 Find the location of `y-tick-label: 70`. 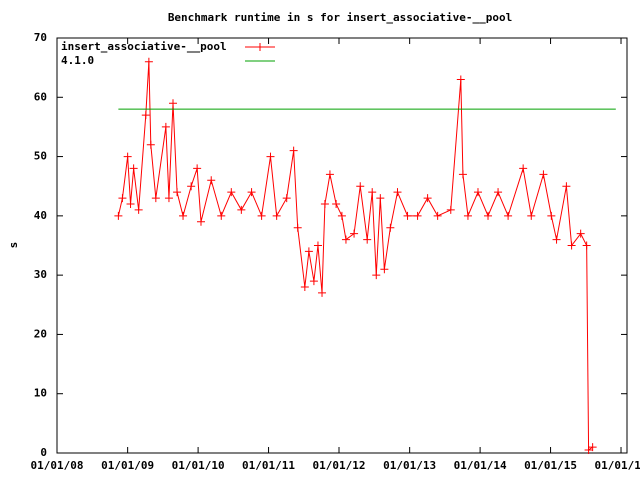

y-tick-label: 70 is located at coordinates (40, 37).